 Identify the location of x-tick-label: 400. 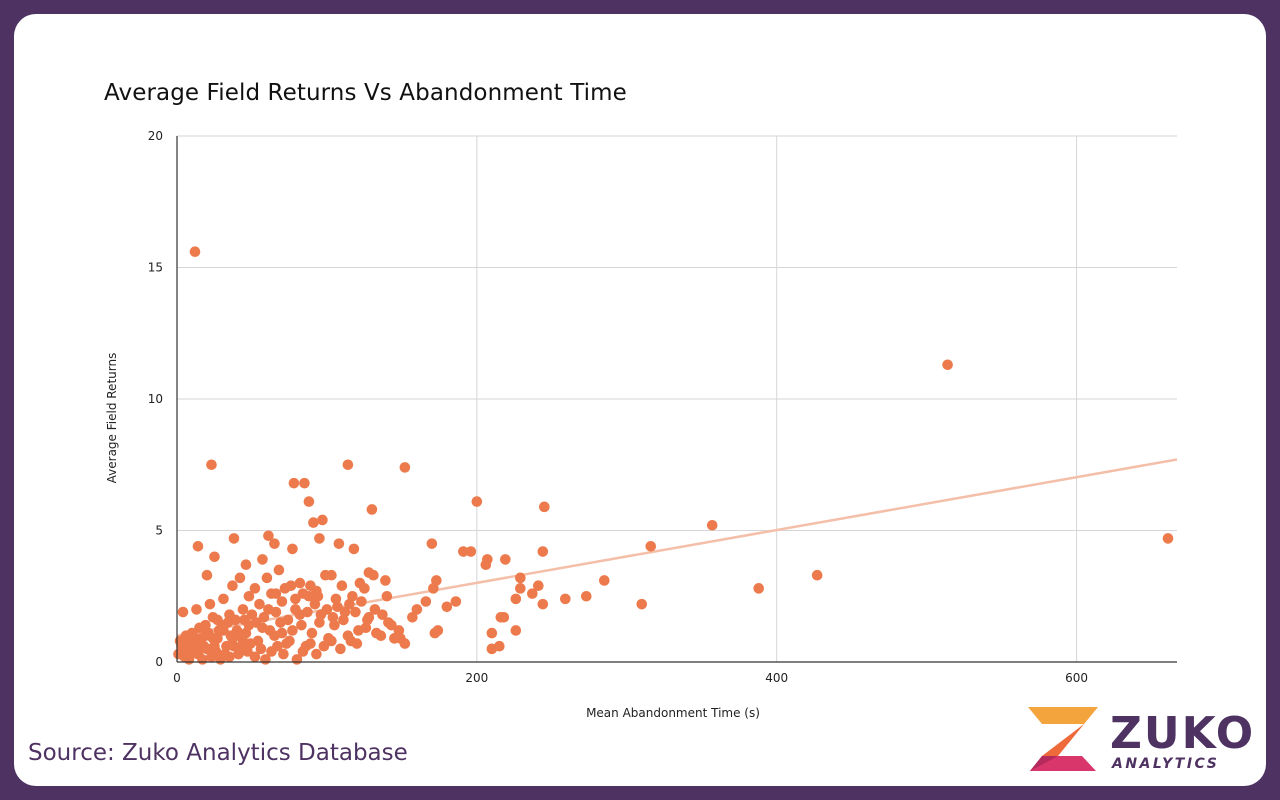
(776, 678).